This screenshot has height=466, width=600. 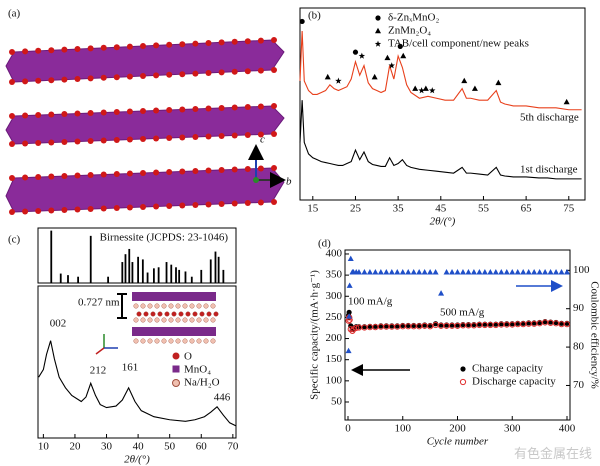 I want to click on y-tick-label: 150, so click(x=334, y=359).